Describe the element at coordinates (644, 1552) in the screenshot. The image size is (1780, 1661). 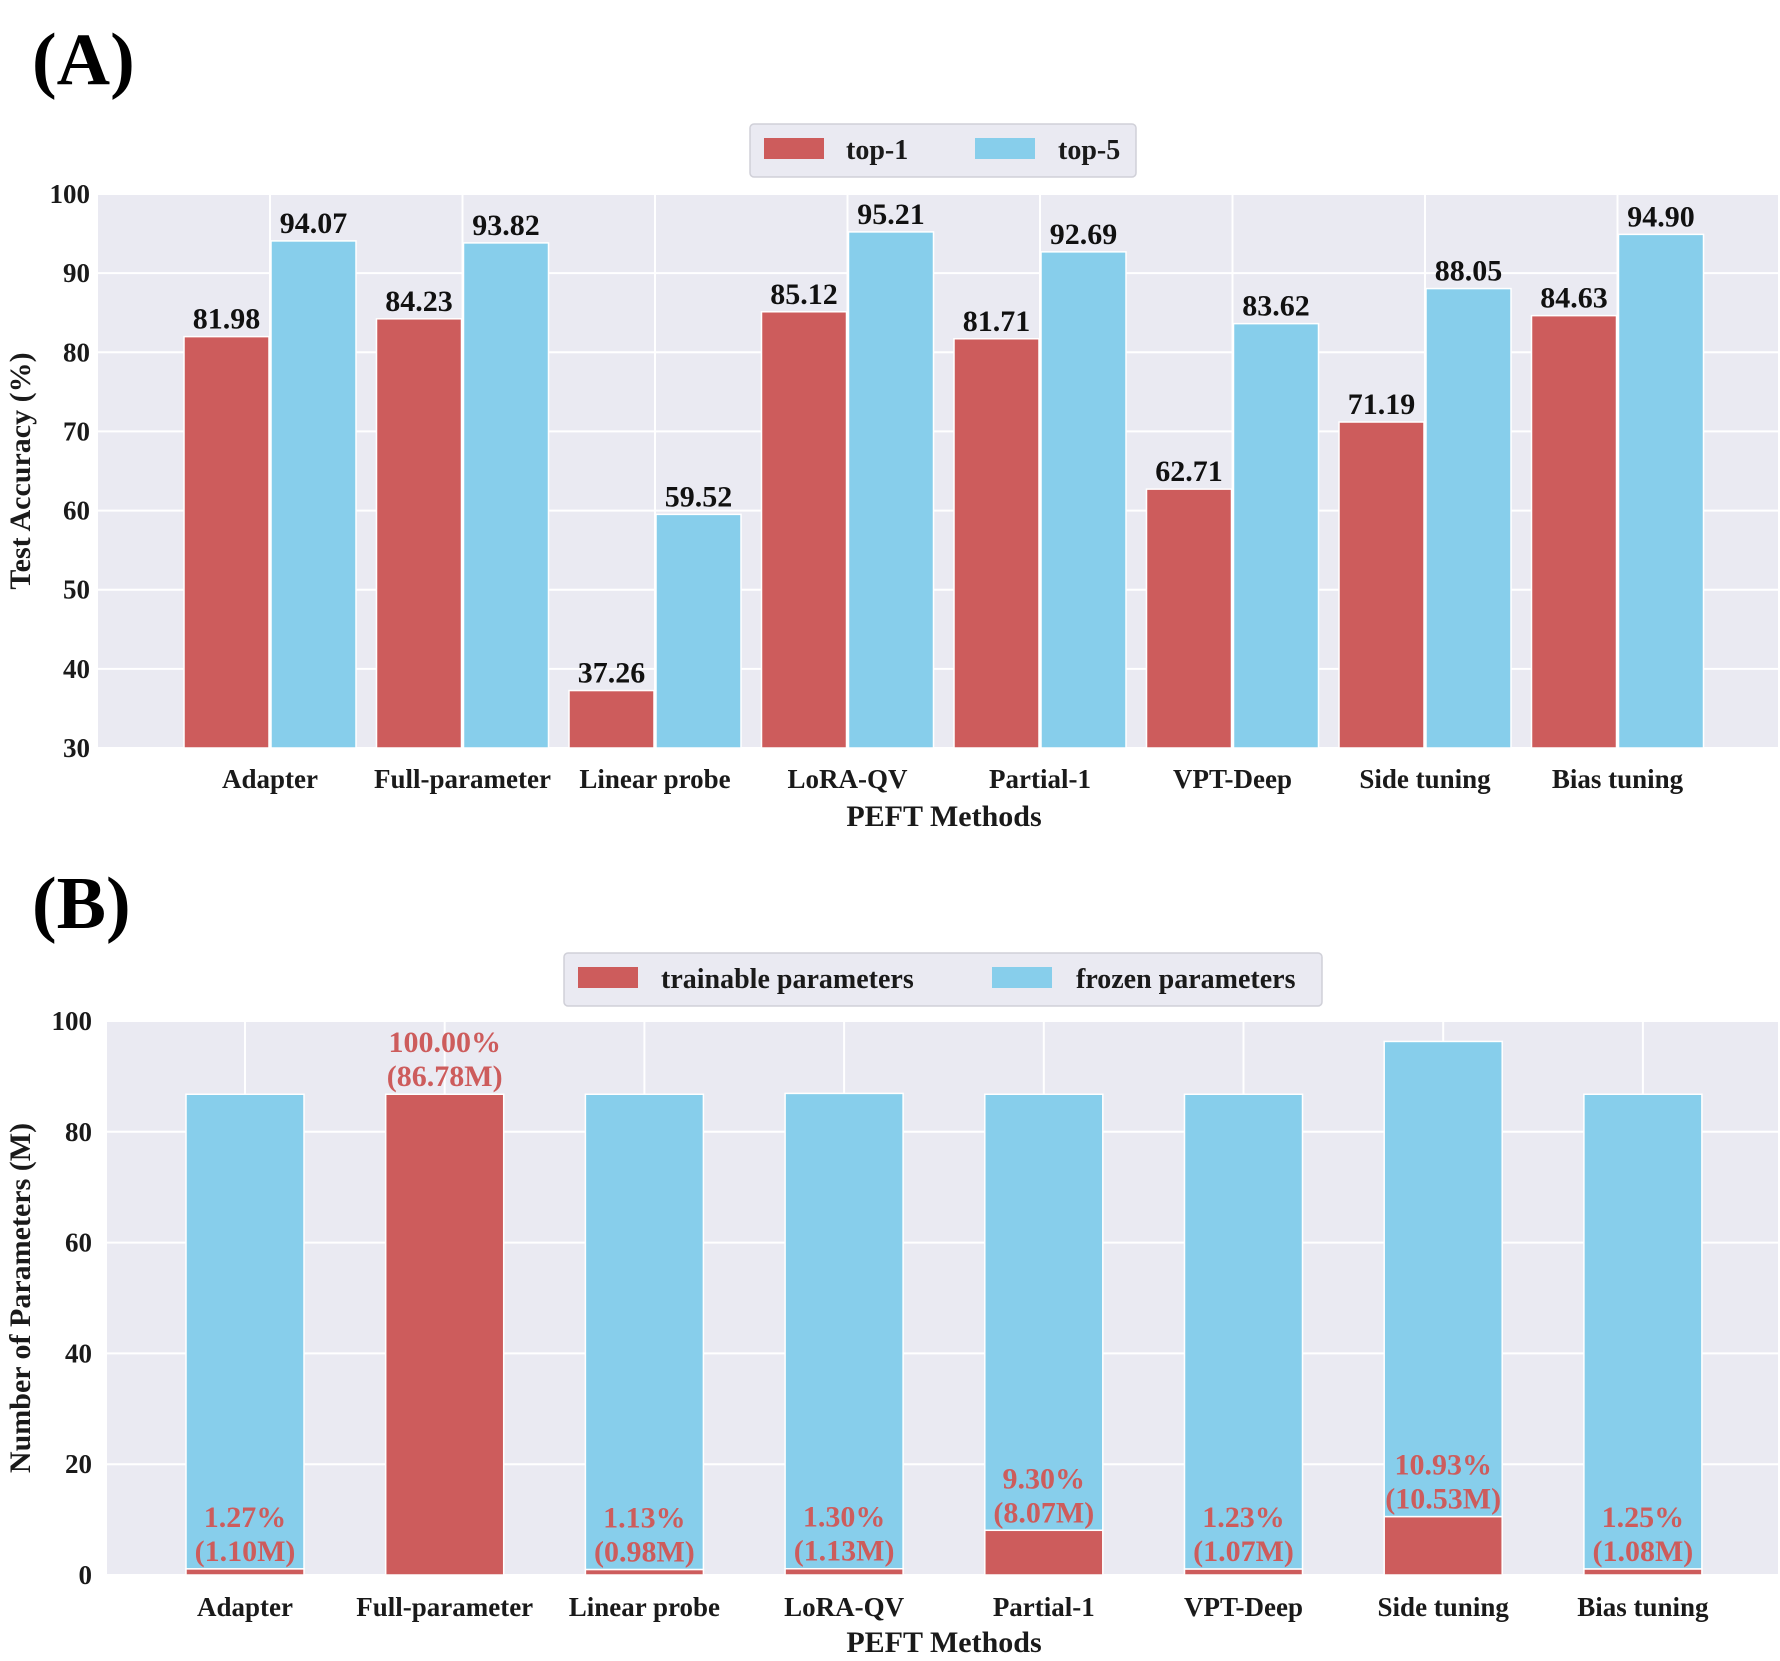
I see `annotation-abs: (0.98M)` at that location.